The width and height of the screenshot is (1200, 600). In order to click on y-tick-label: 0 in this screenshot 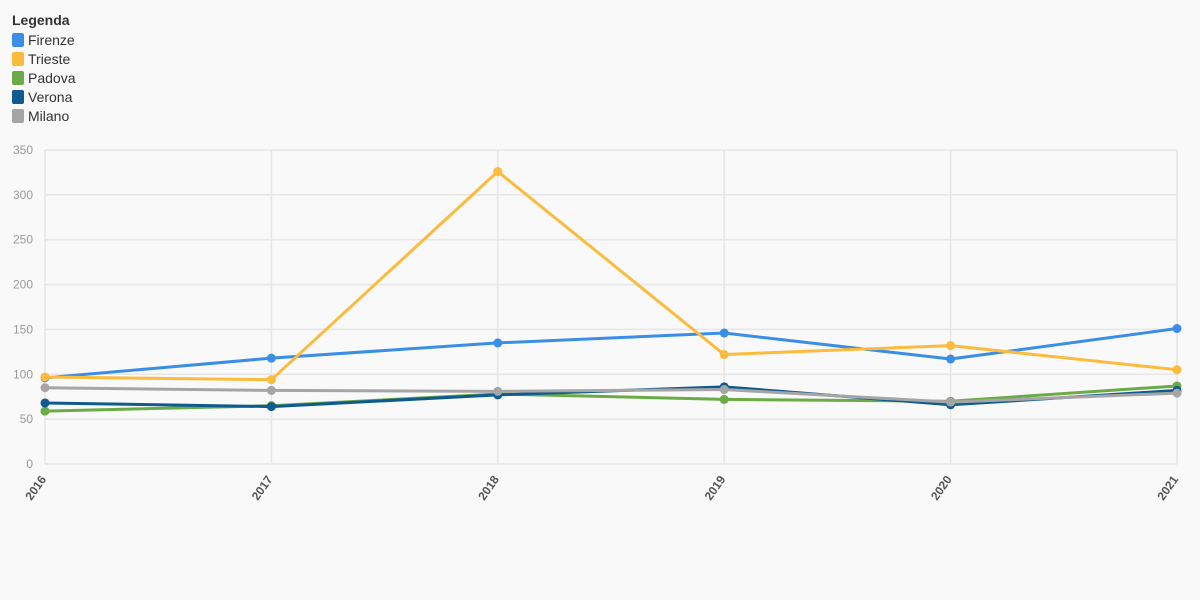, I will do `click(29, 464)`.